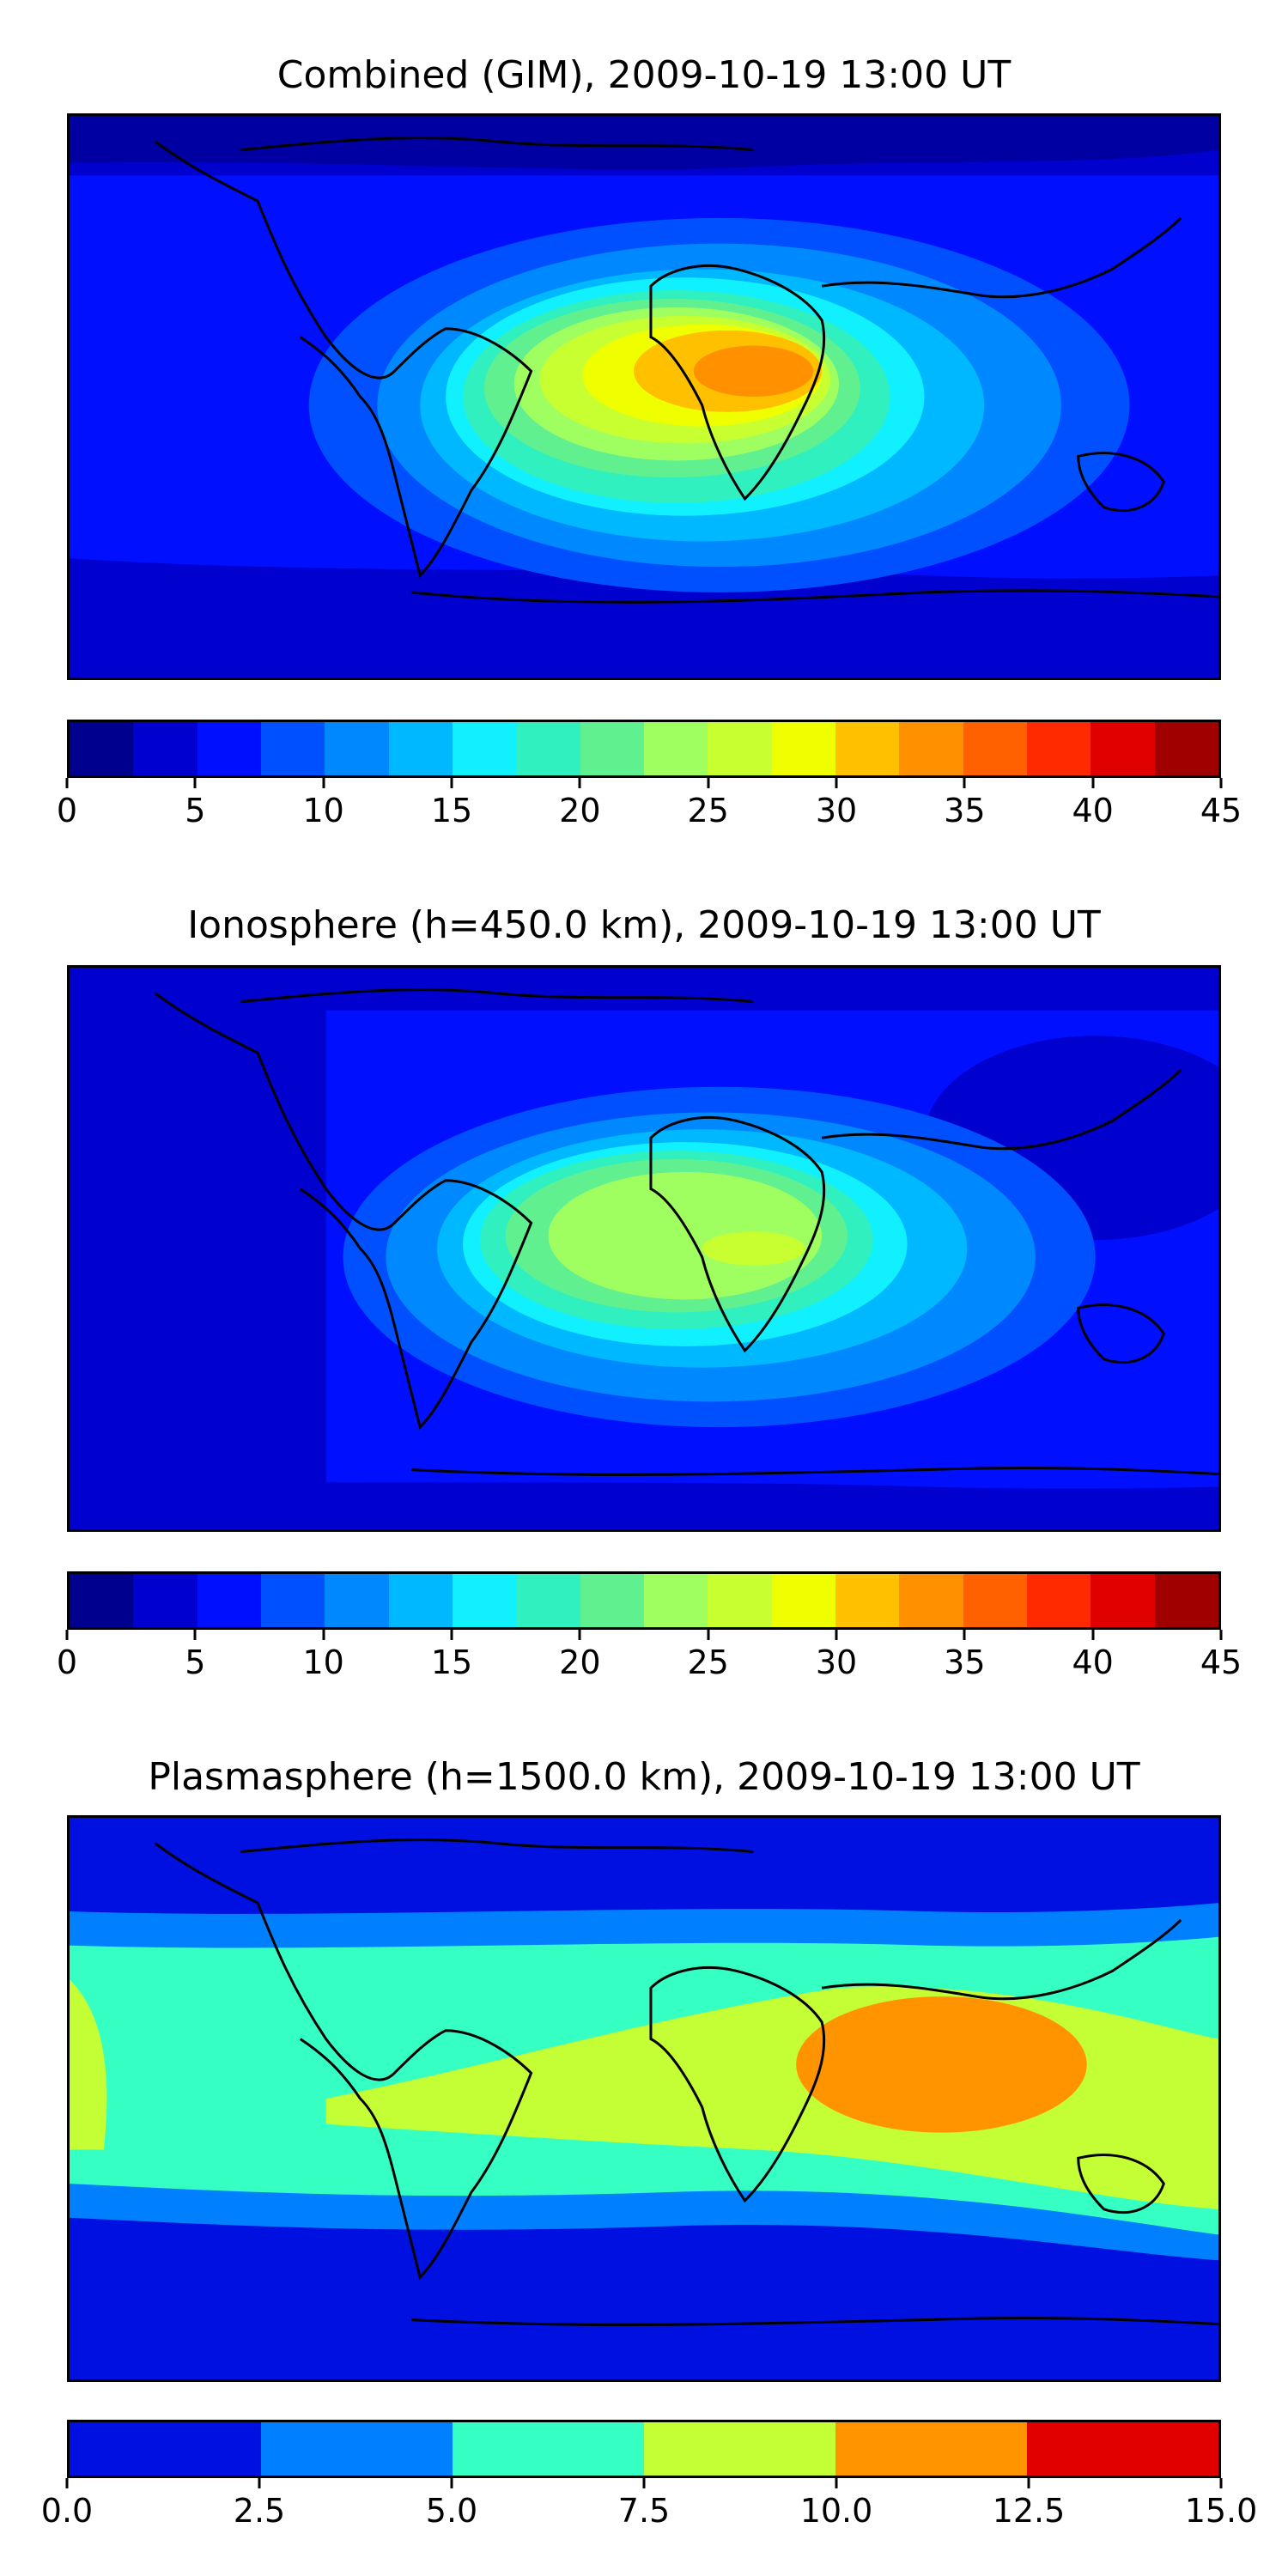  I want to click on contour-dark-north, so click(644, 143).